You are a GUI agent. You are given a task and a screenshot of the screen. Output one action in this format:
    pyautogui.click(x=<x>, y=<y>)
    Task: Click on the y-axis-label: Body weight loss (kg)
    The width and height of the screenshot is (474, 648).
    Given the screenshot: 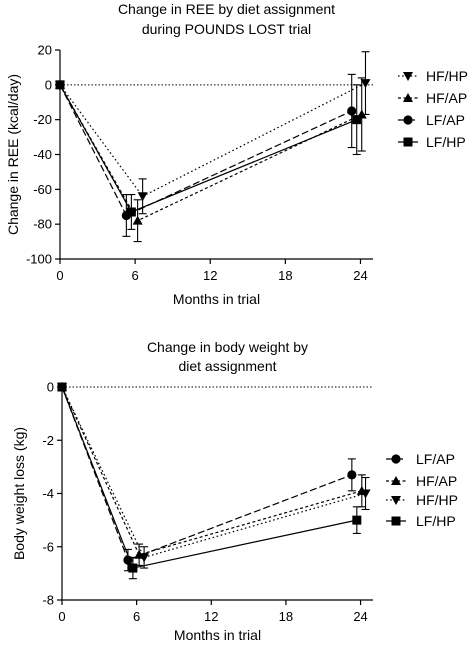 What is the action you would take?
    pyautogui.click(x=19, y=493)
    